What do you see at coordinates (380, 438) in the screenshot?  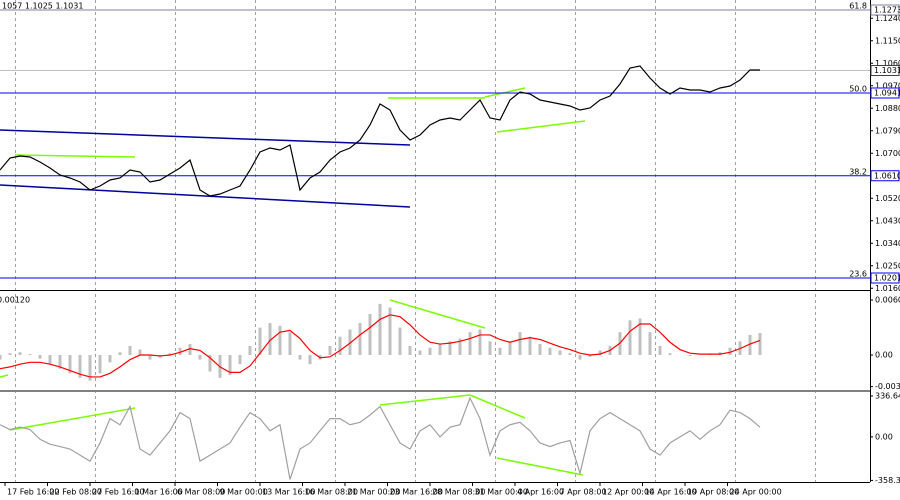 I see `series-line` at bounding box center [380, 438].